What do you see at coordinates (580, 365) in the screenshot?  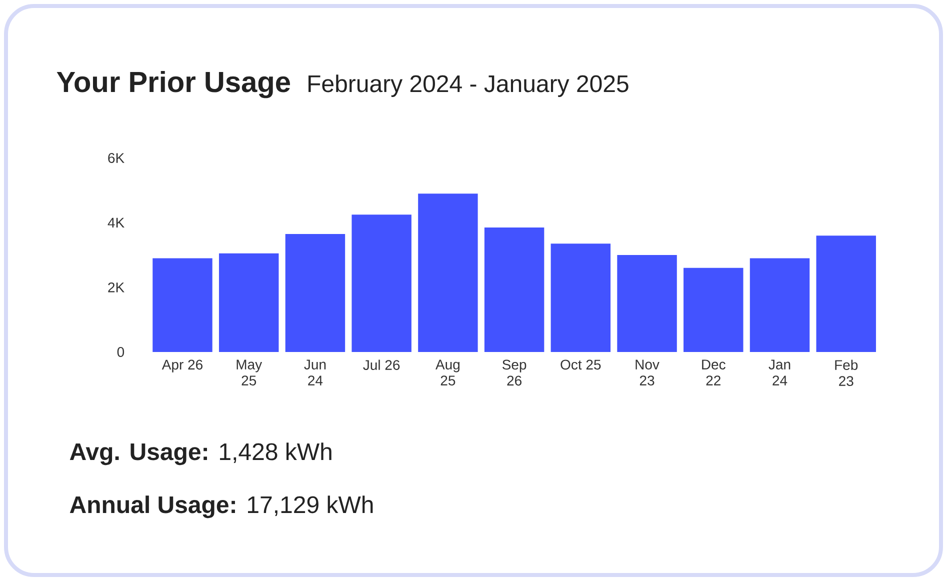 I see `x-tick-label: Oct 25` at bounding box center [580, 365].